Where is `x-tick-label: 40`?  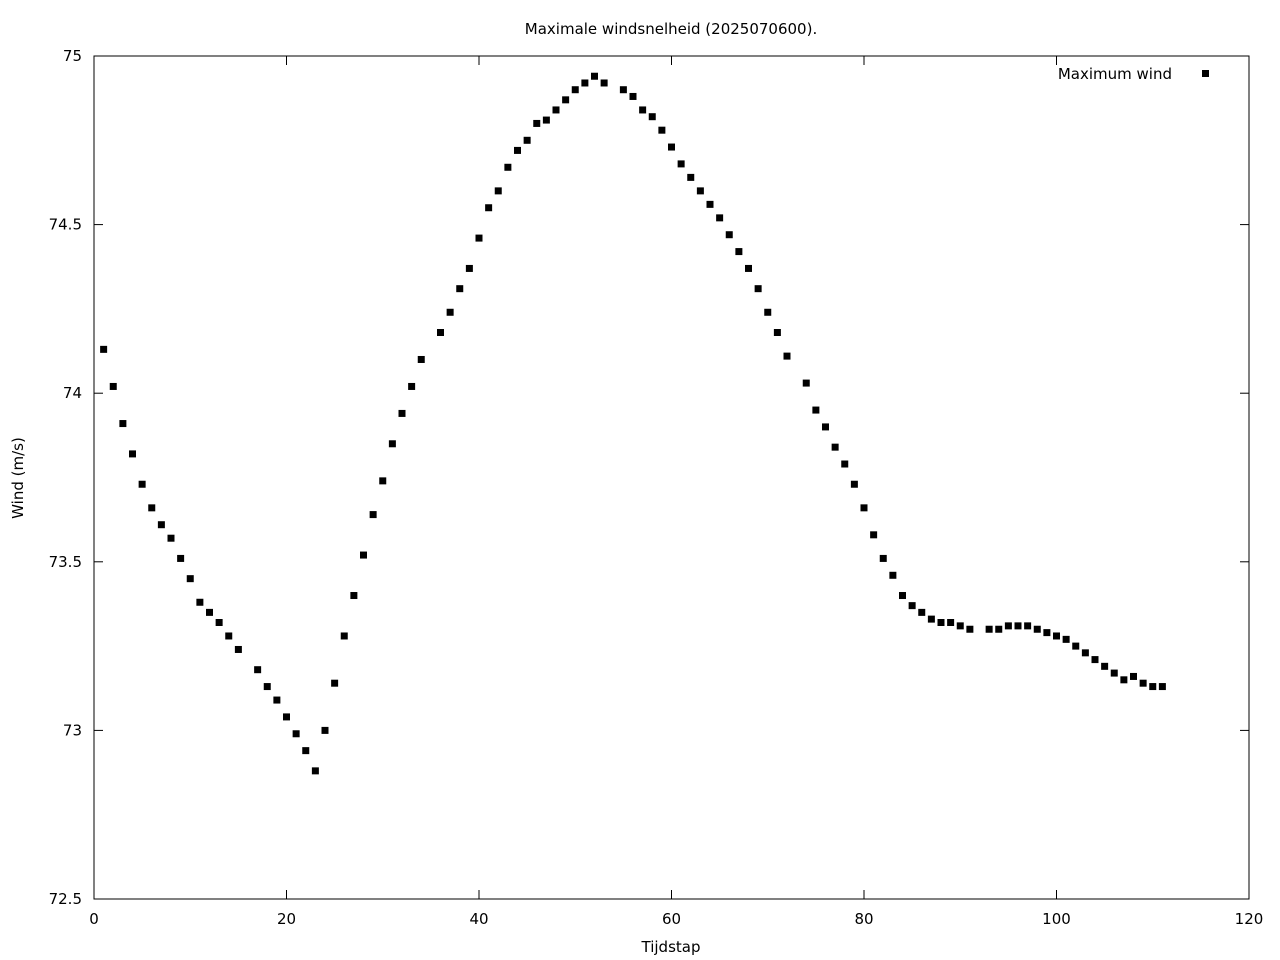
x-tick-label: 40 is located at coordinates (478, 919).